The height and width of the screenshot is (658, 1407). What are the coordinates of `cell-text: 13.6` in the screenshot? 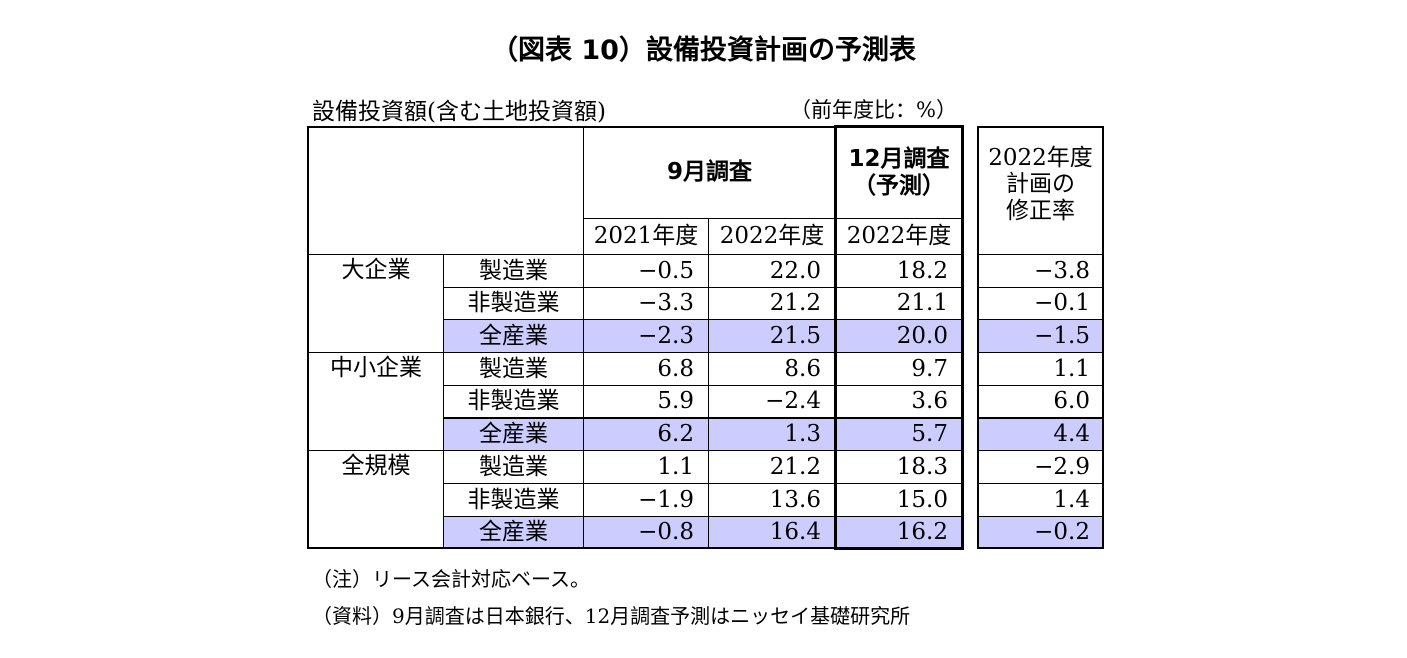 It's located at (795, 499).